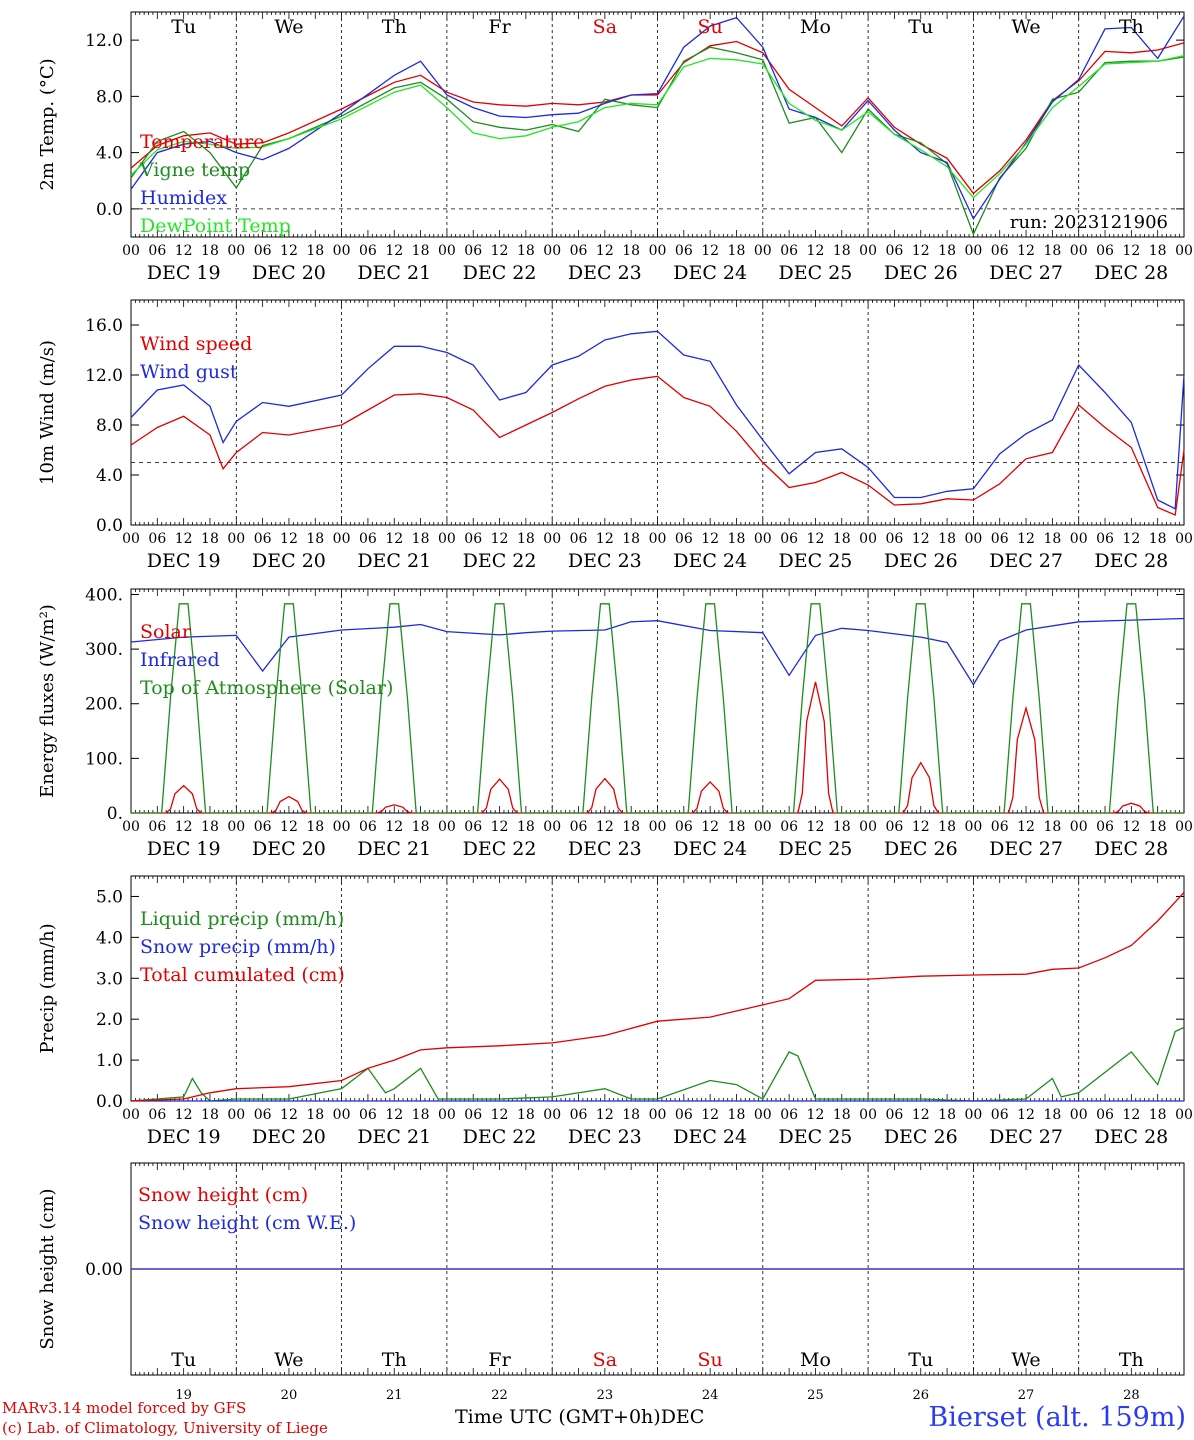  Describe the element at coordinates (184, 849) in the screenshot. I see `date-label: DEC 19` at that location.